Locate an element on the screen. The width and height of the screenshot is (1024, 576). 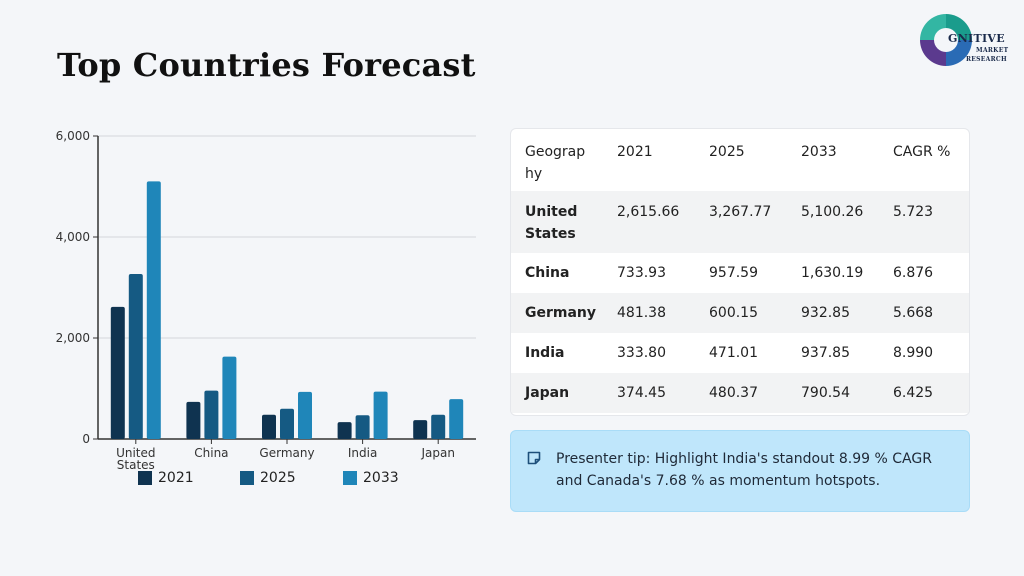
header-2033: 2033 is located at coordinates (819, 152).